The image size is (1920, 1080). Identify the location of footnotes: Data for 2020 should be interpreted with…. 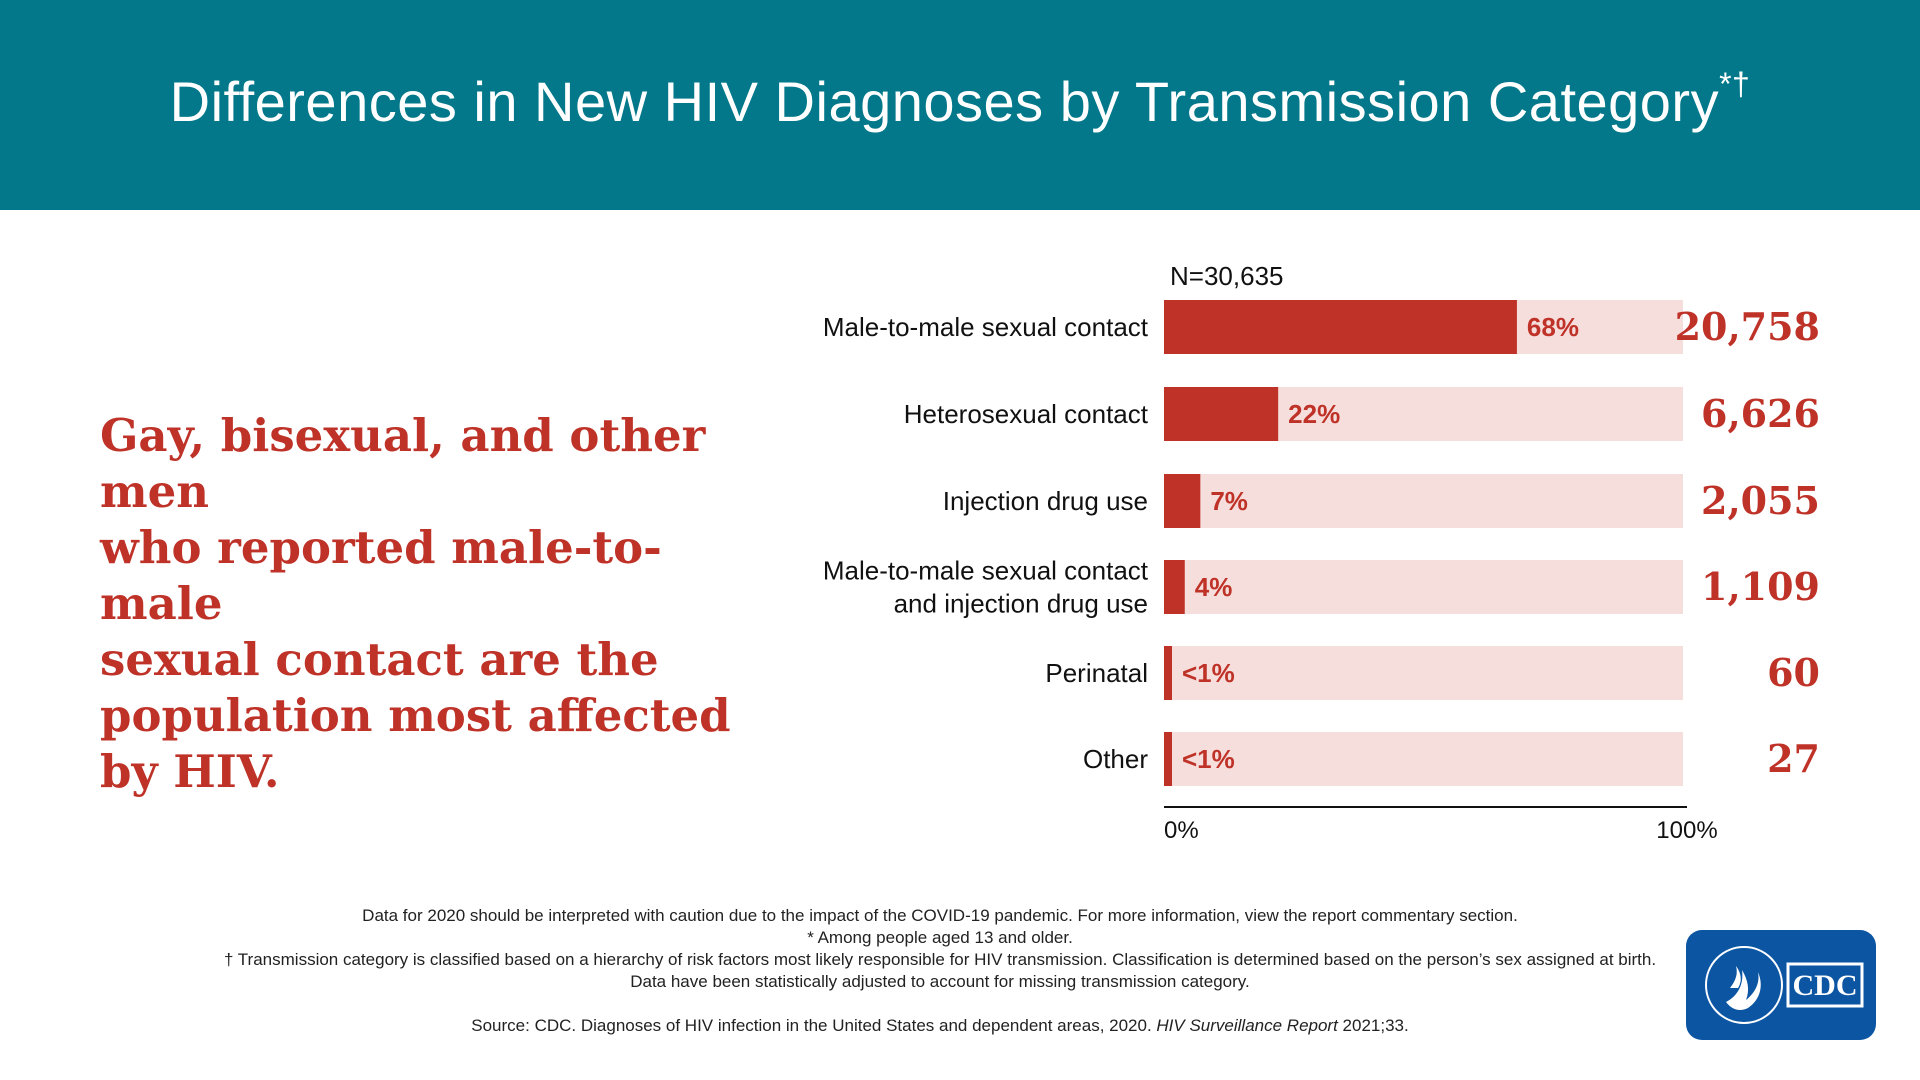
(940, 971).